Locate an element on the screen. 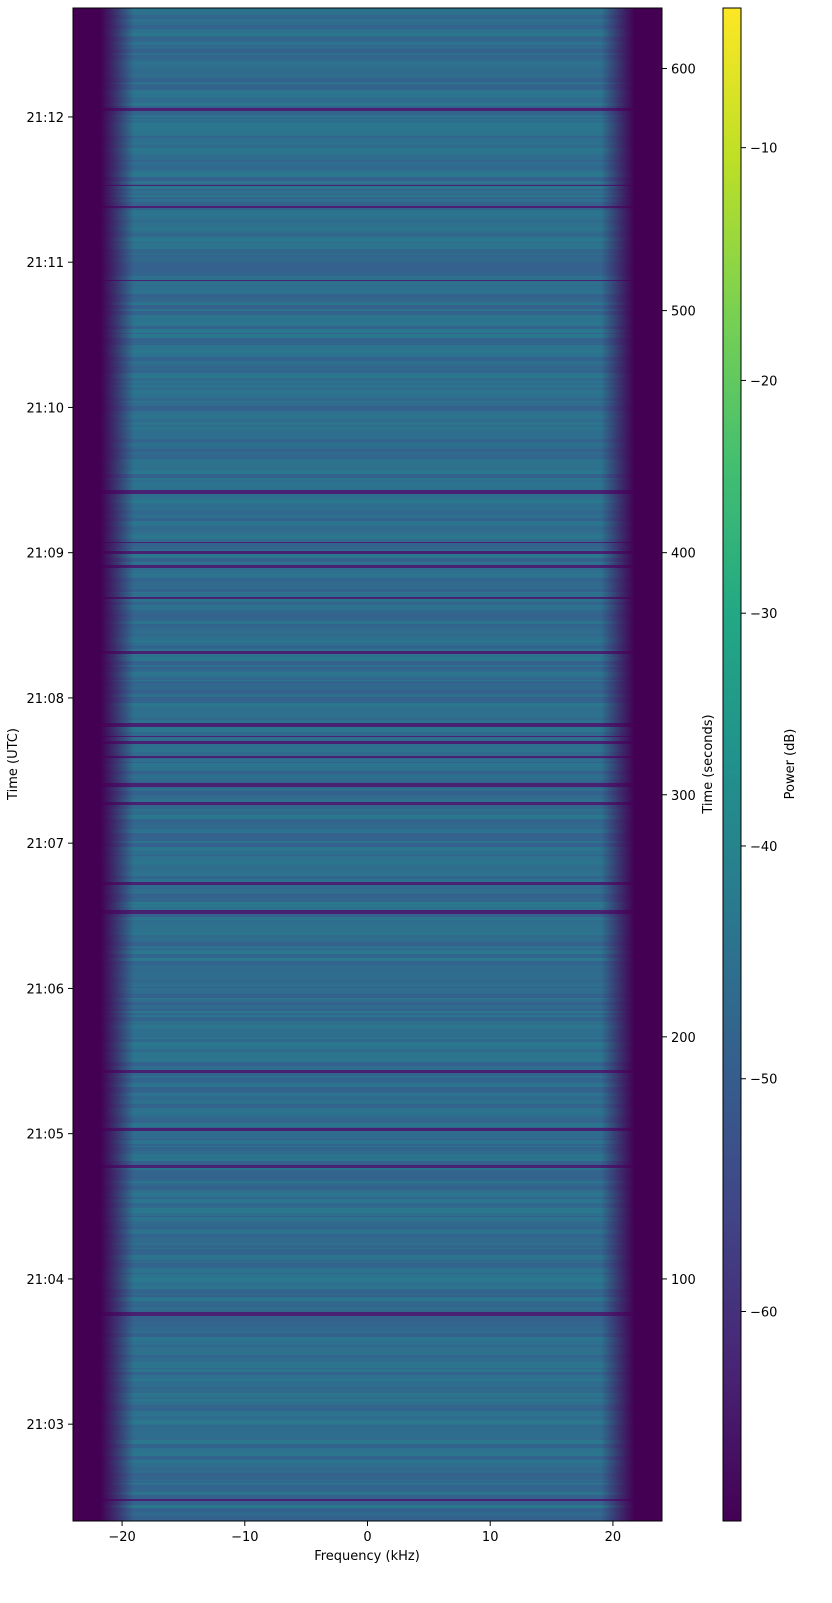 This screenshot has width=832, height=1603. y-left-axis-label: Time (UTC) is located at coordinates (13, 764).